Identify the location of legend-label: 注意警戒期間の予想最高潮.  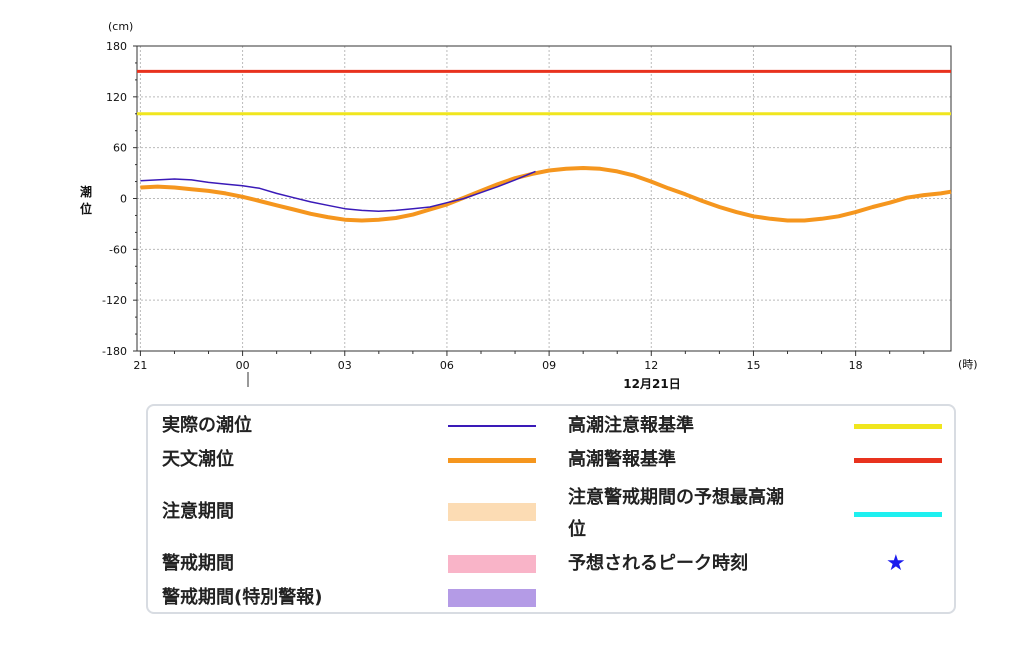
(676, 497).